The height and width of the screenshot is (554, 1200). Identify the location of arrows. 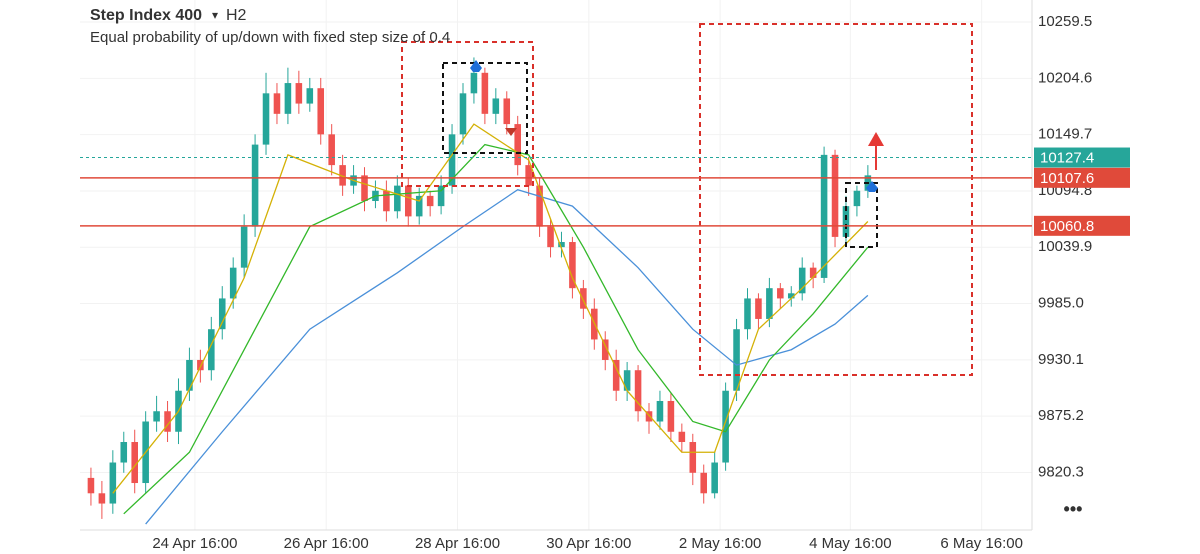
(677, 126).